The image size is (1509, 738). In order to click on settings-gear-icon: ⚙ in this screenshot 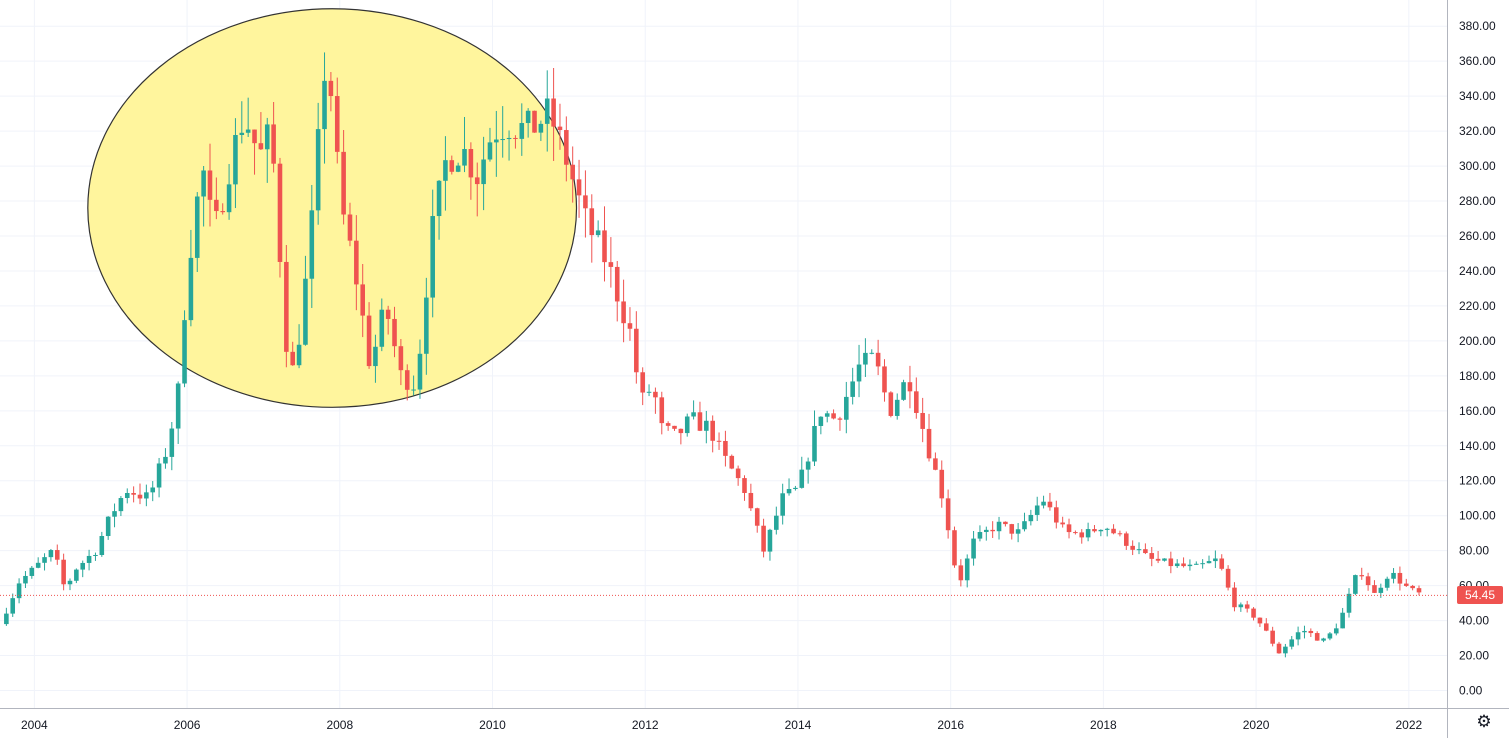, I will do `click(1484, 721)`.